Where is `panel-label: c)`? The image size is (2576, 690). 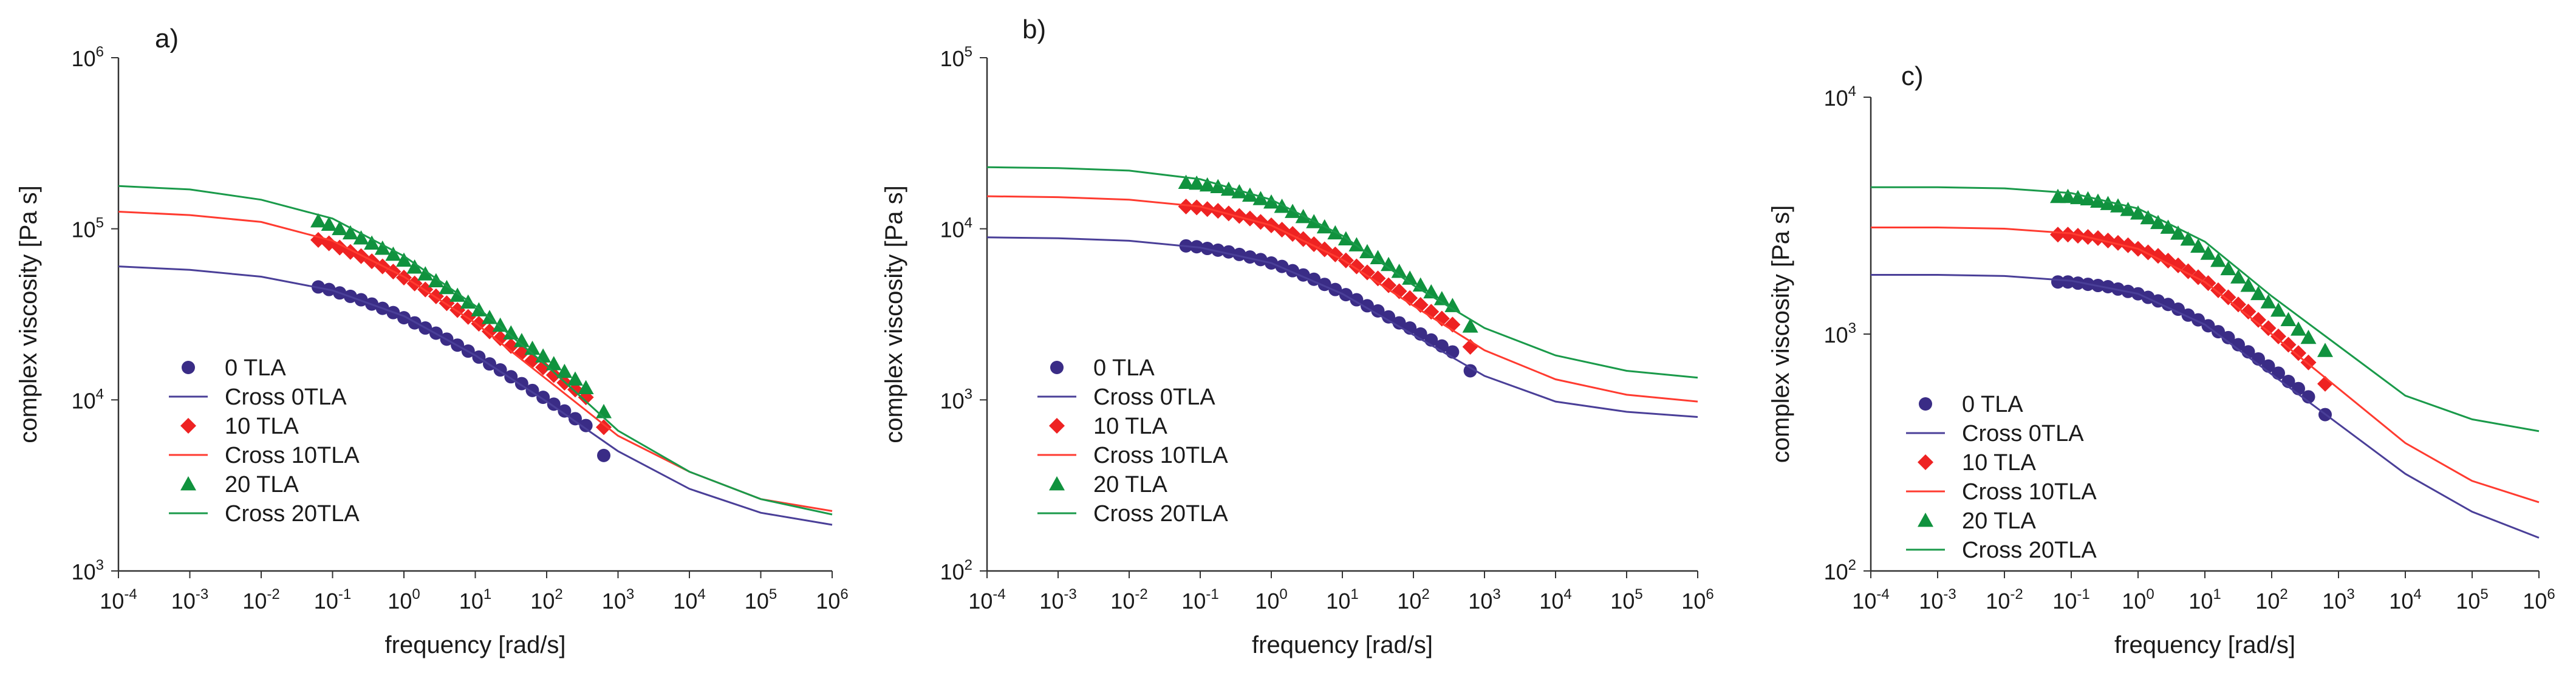 panel-label: c) is located at coordinates (1912, 76).